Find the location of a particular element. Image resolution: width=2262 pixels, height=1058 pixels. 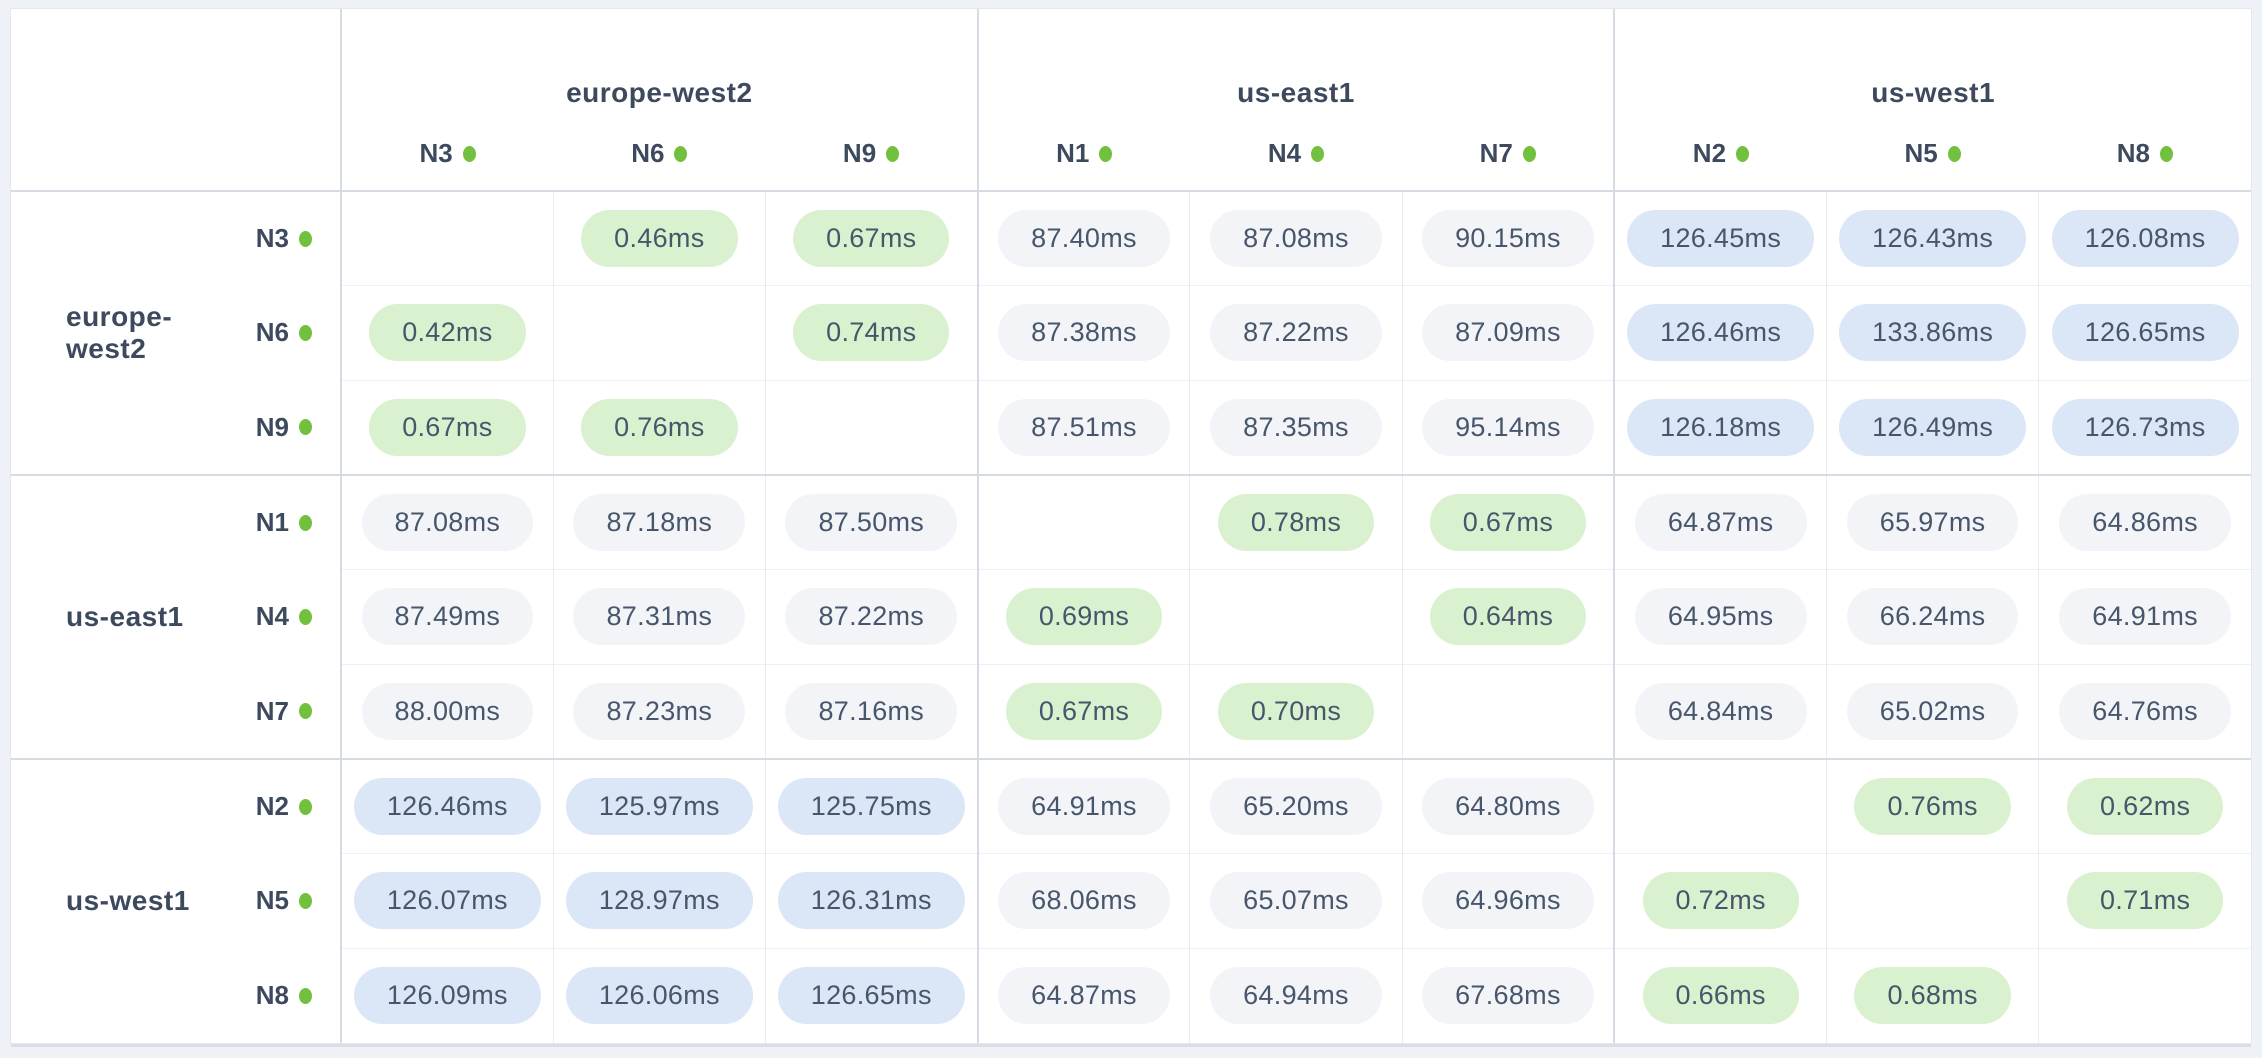

column-node-header: N7 is located at coordinates (1508, 158).